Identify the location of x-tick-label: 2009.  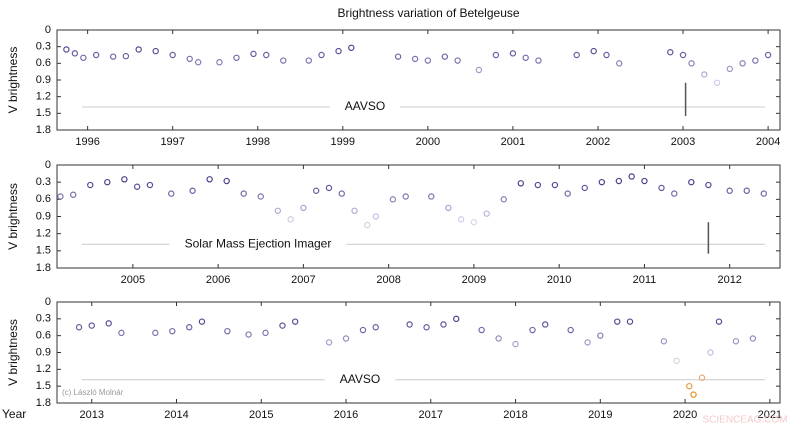
(474, 280).